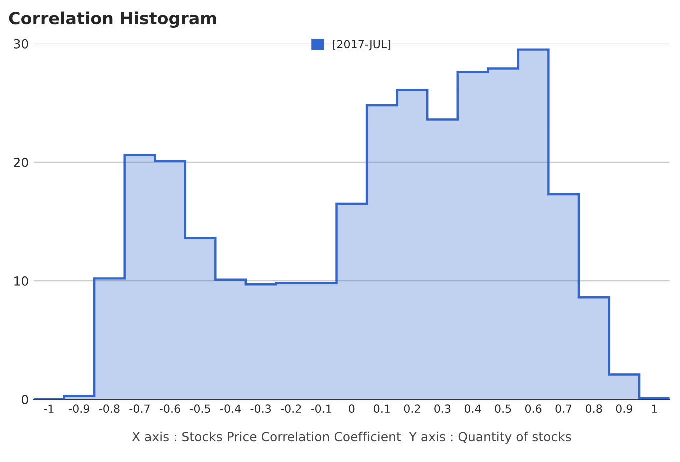 The width and height of the screenshot is (680, 462). What do you see at coordinates (140, 409) in the screenshot?
I see `x-tick-label: -0.7` at bounding box center [140, 409].